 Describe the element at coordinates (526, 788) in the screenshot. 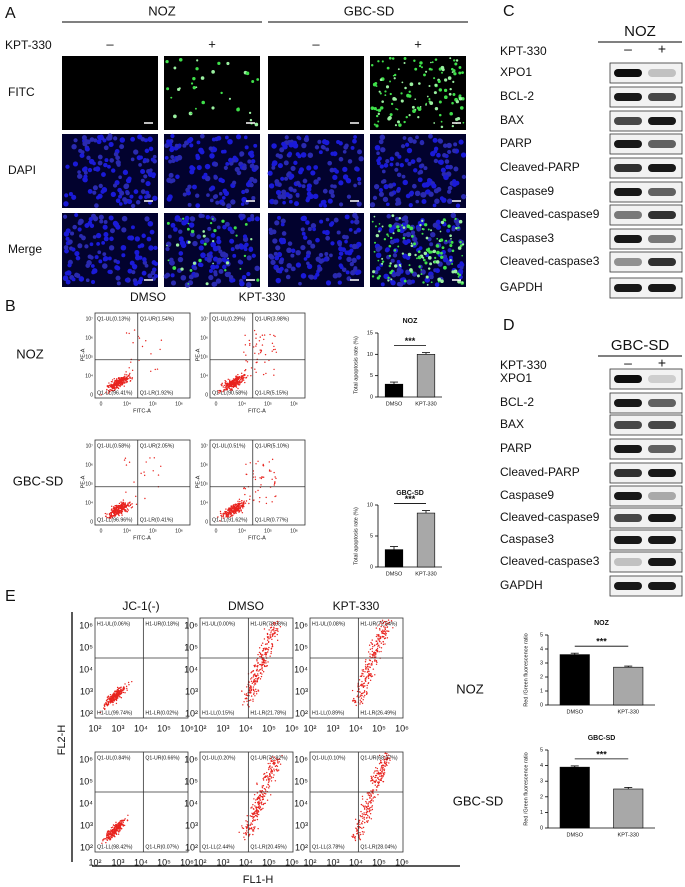

I see `y-axis-label: Red /Green fluorescence ratio` at that location.